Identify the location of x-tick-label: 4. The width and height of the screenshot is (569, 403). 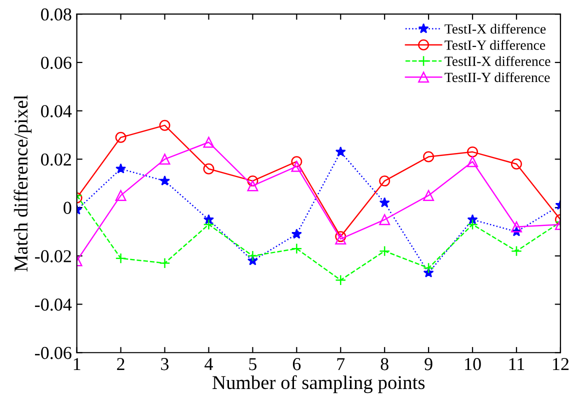
(208, 364).